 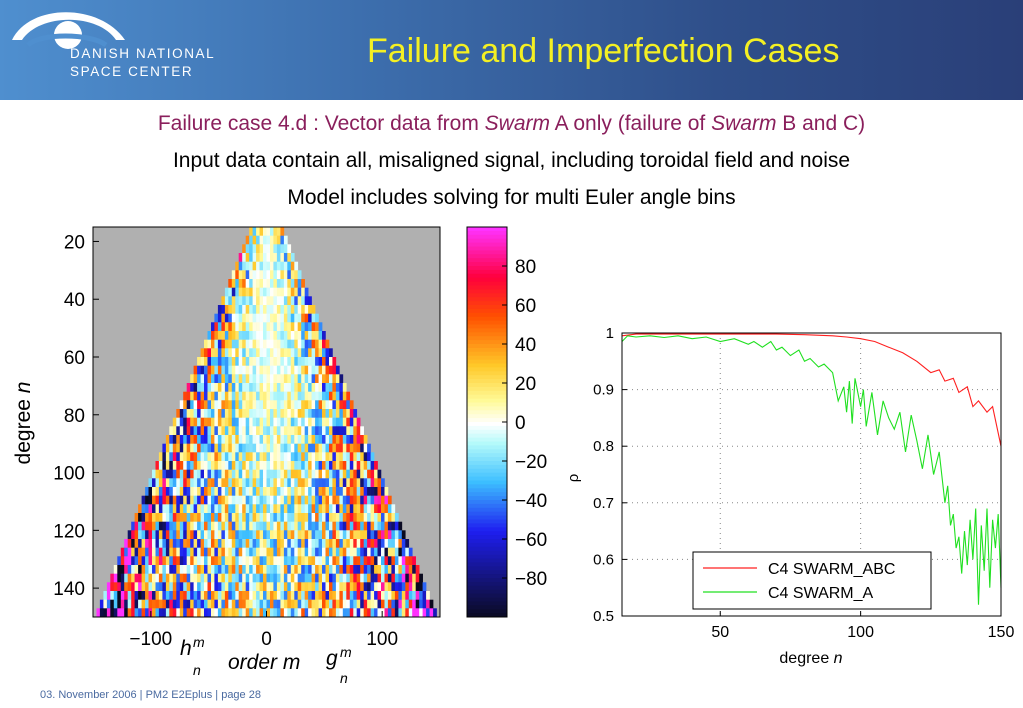 I want to click on legend-entry-label: C4 SWARM_A, so click(x=821, y=593).